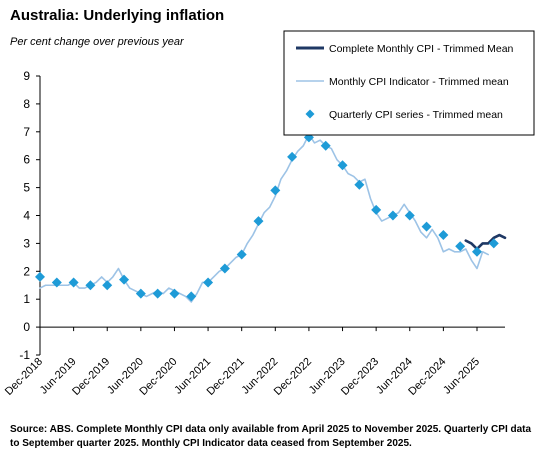 The width and height of the screenshot is (548, 455). What do you see at coordinates (26, 243) in the screenshot?
I see `y-tick-label: 3` at bounding box center [26, 243].